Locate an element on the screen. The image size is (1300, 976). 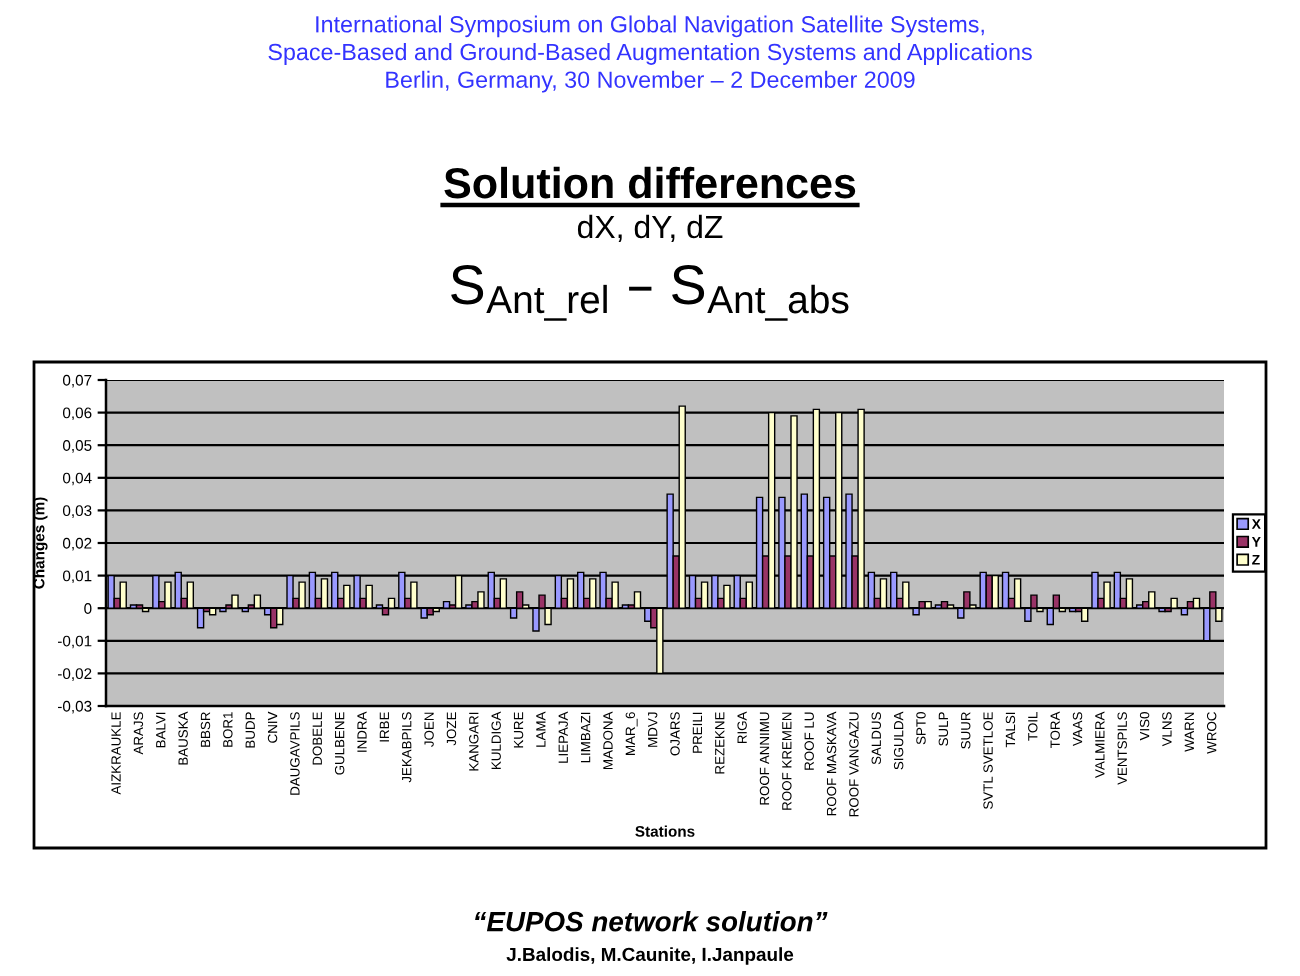
text: International Symposium on Global Navigation Satellite Systems, Space-Based and Ground-Based Augmentation Systems and Applications Berlin, Germany, 30 November – 2 December 2009 is located at coordinates (650, 54).